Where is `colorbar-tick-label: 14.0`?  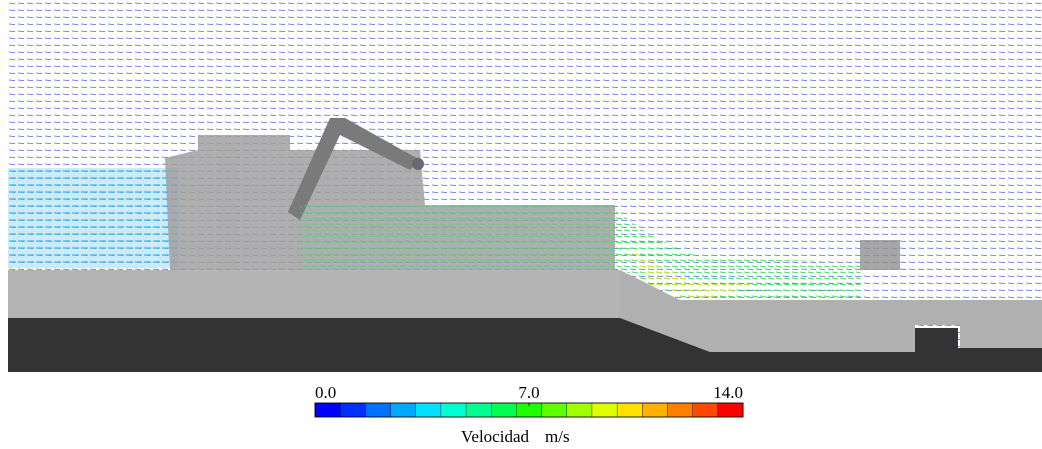
colorbar-tick-label: 14.0 is located at coordinates (728, 392).